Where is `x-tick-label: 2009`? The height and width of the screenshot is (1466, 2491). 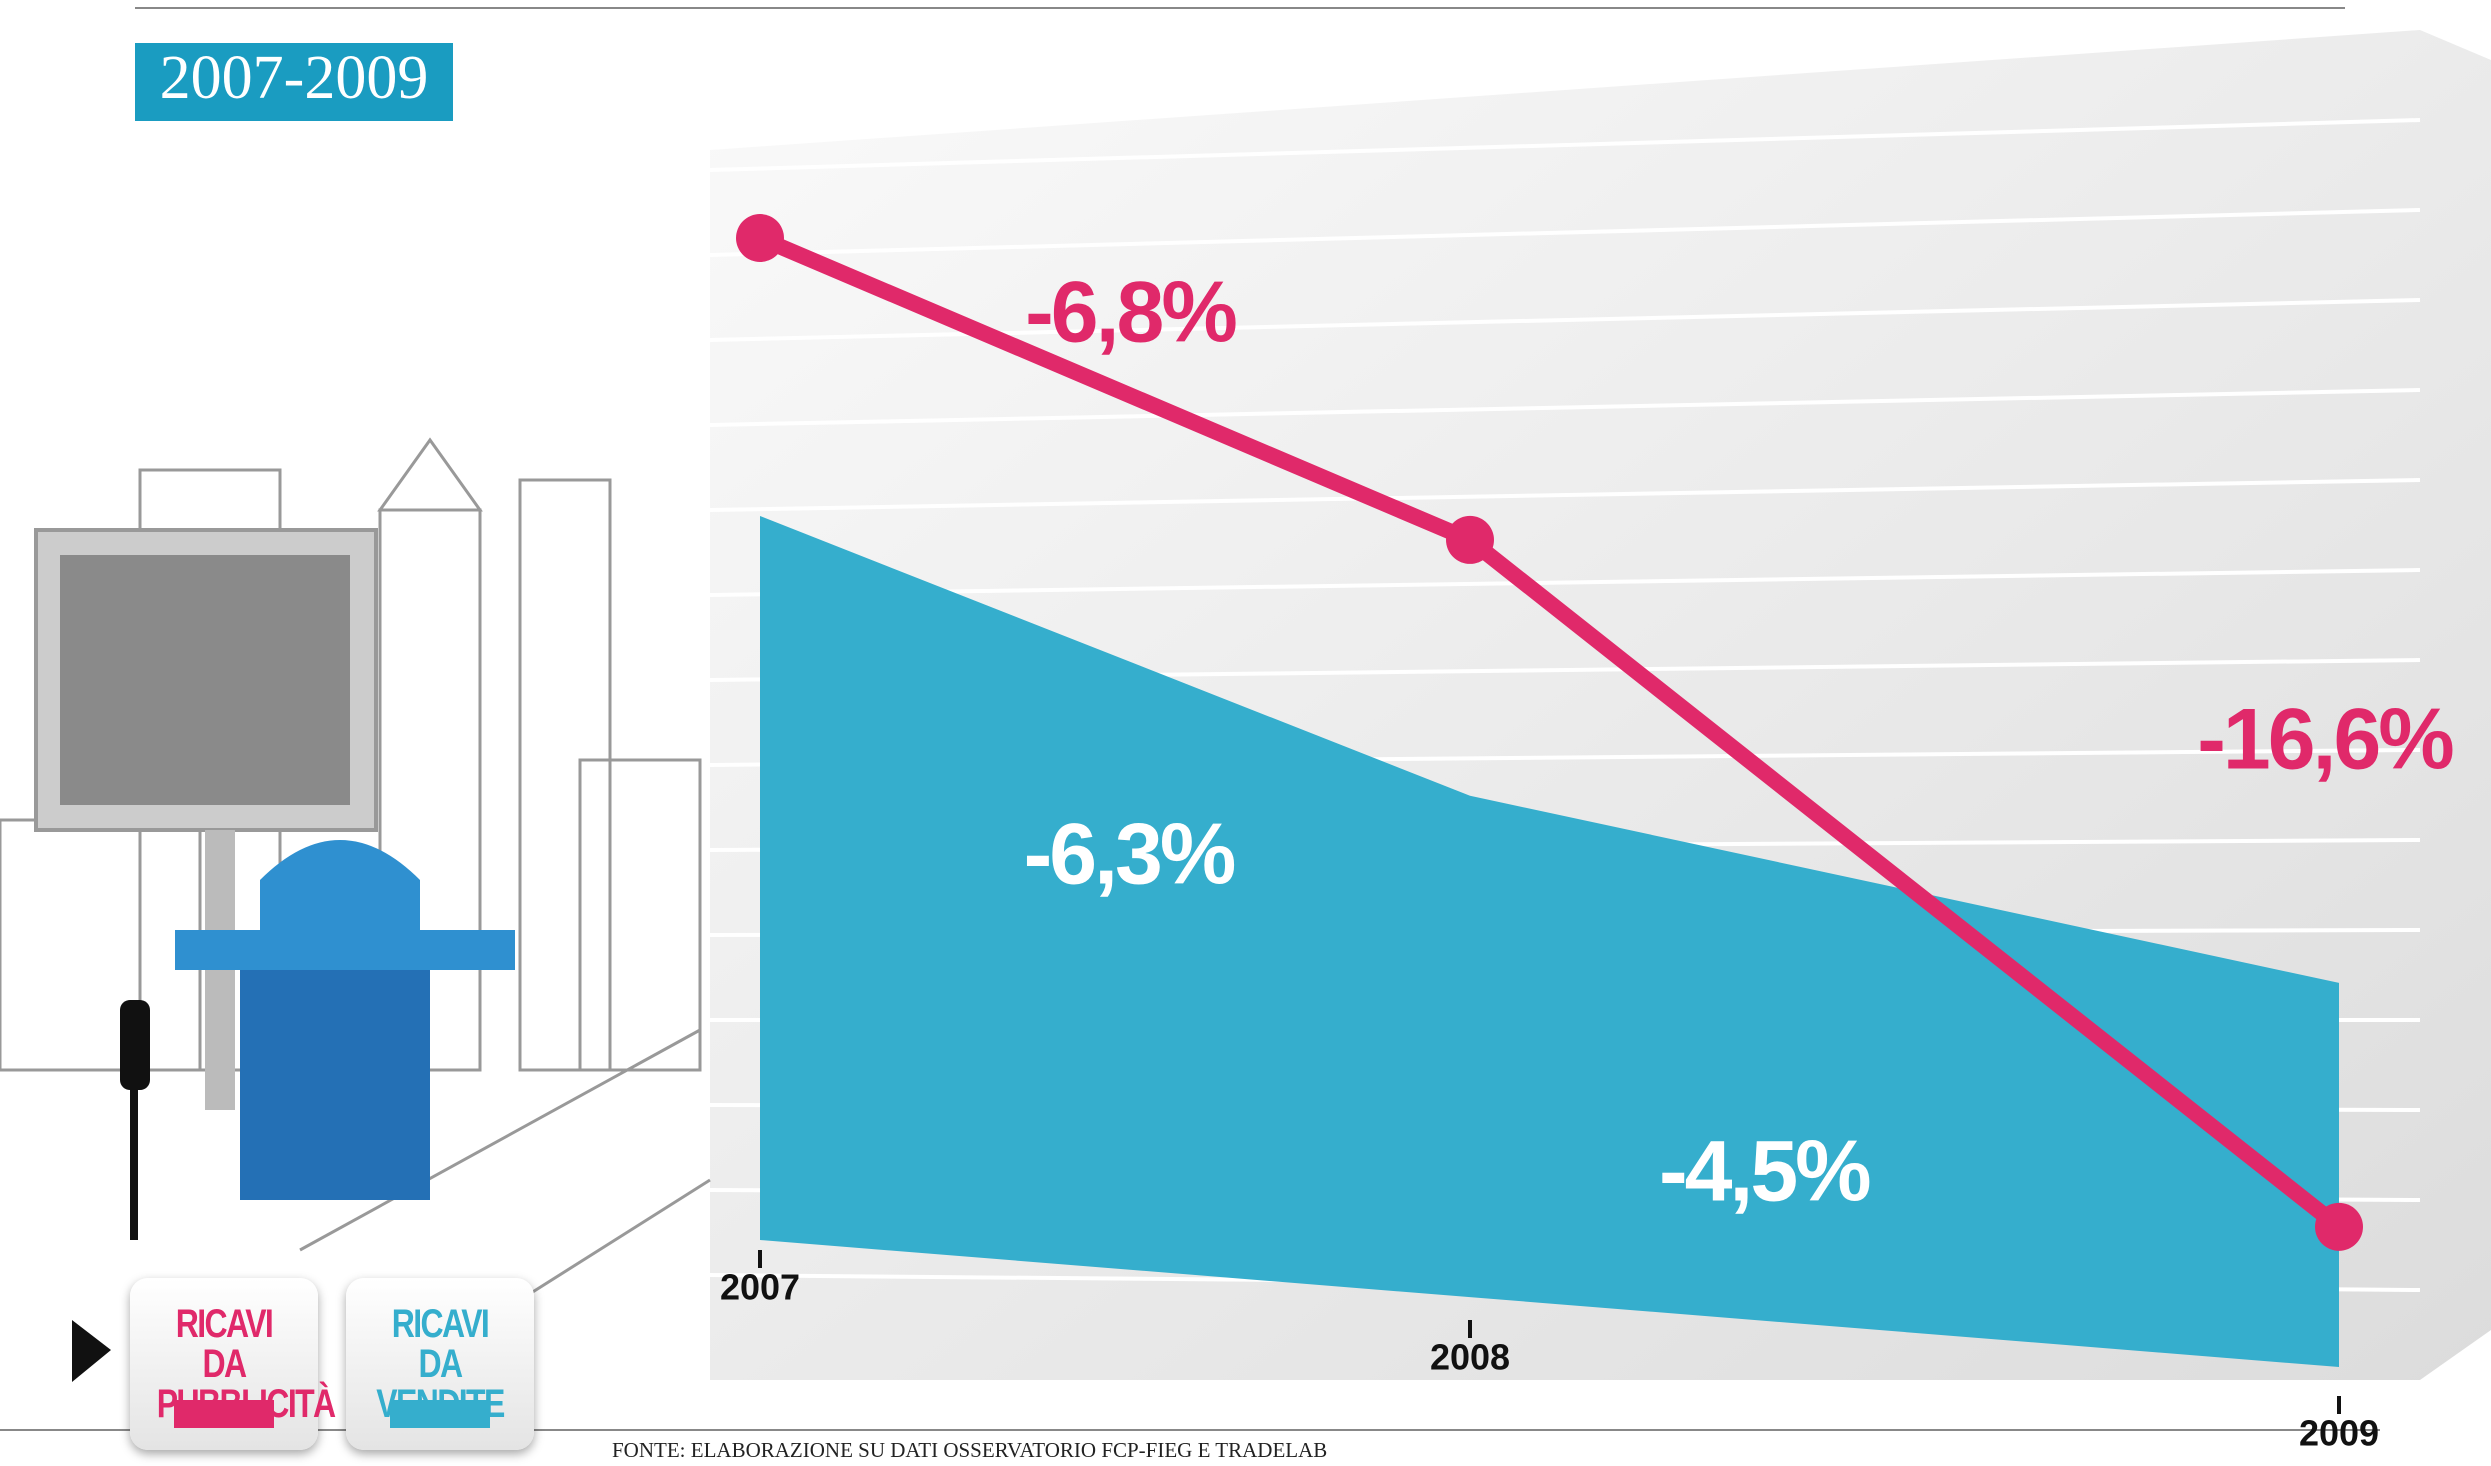
x-tick-label: 2009 is located at coordinates (2339, 1433).